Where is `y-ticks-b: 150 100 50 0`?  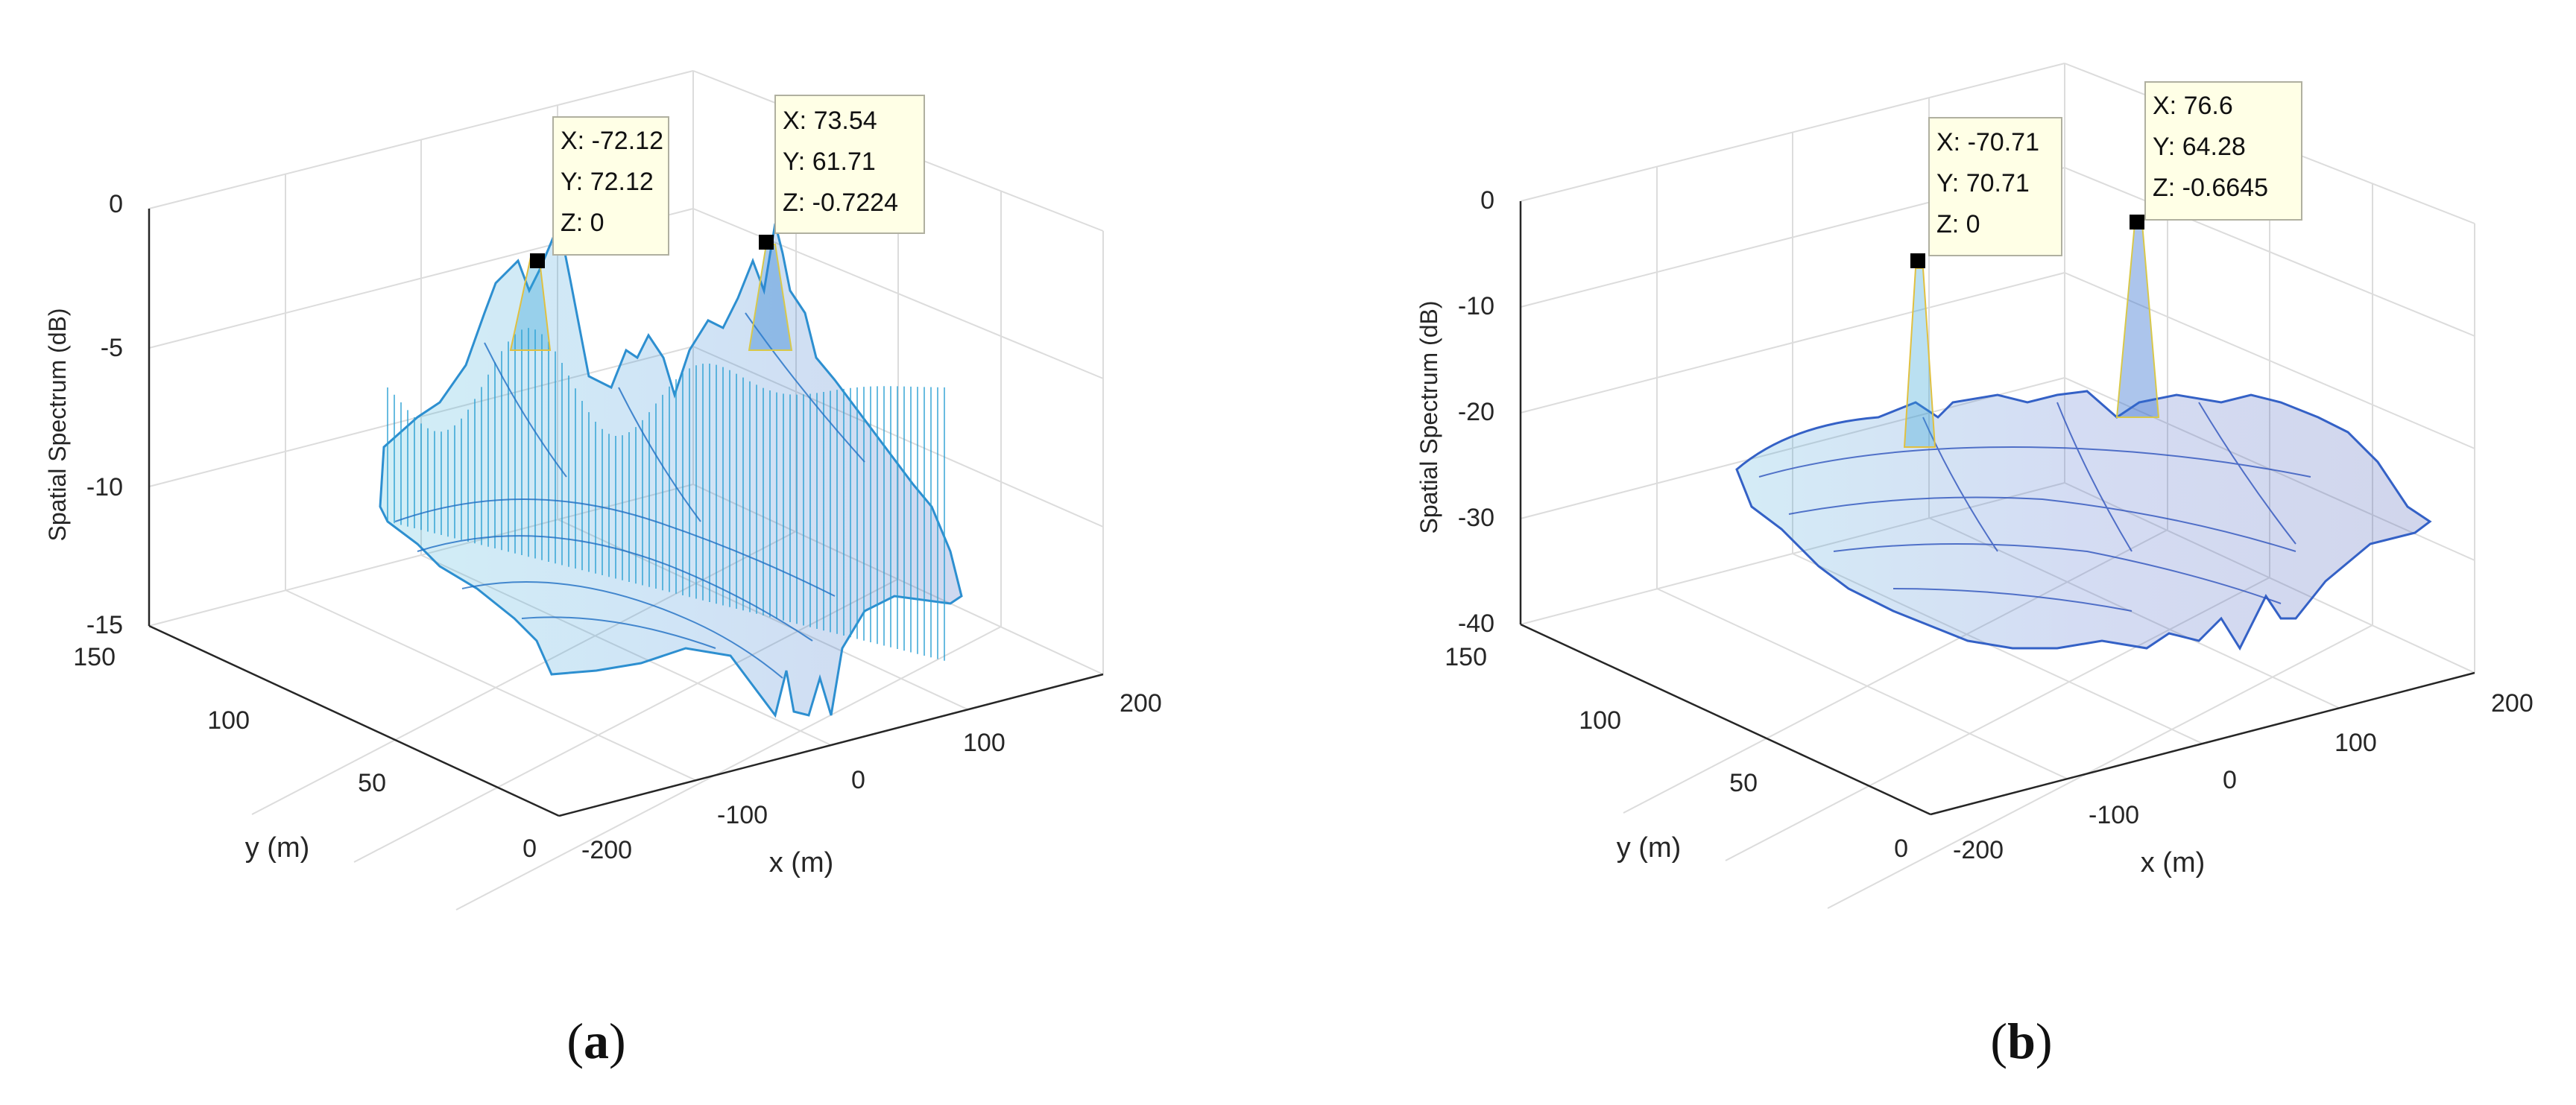
y-ticks-b: 150 100 50 0 is located at coordinates (1676, 753).